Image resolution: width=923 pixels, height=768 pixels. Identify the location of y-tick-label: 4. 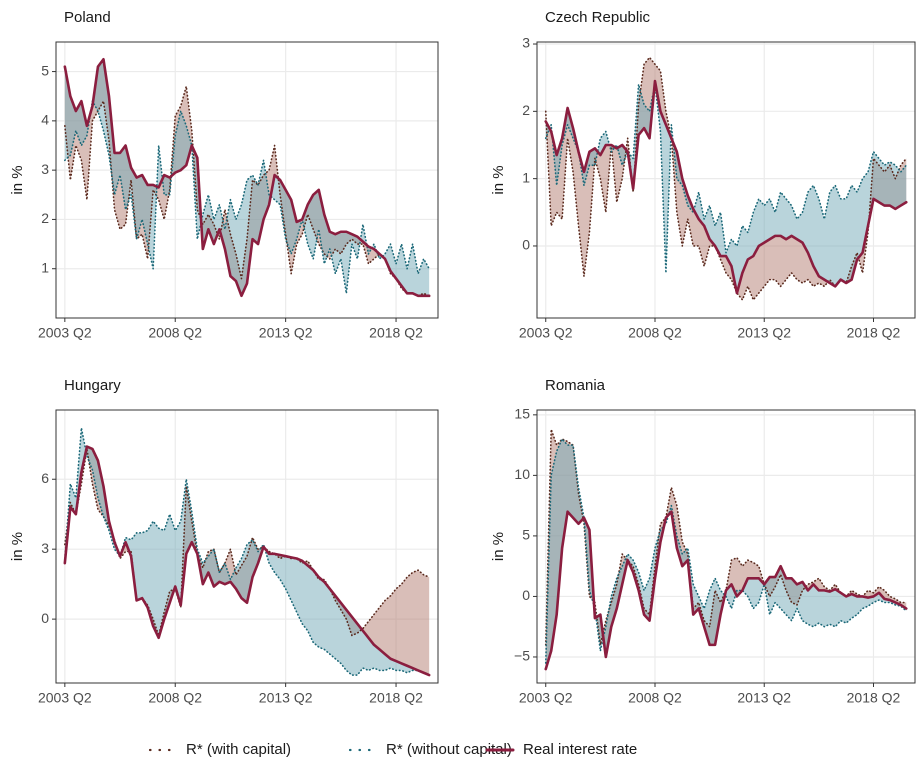
(45, 120).